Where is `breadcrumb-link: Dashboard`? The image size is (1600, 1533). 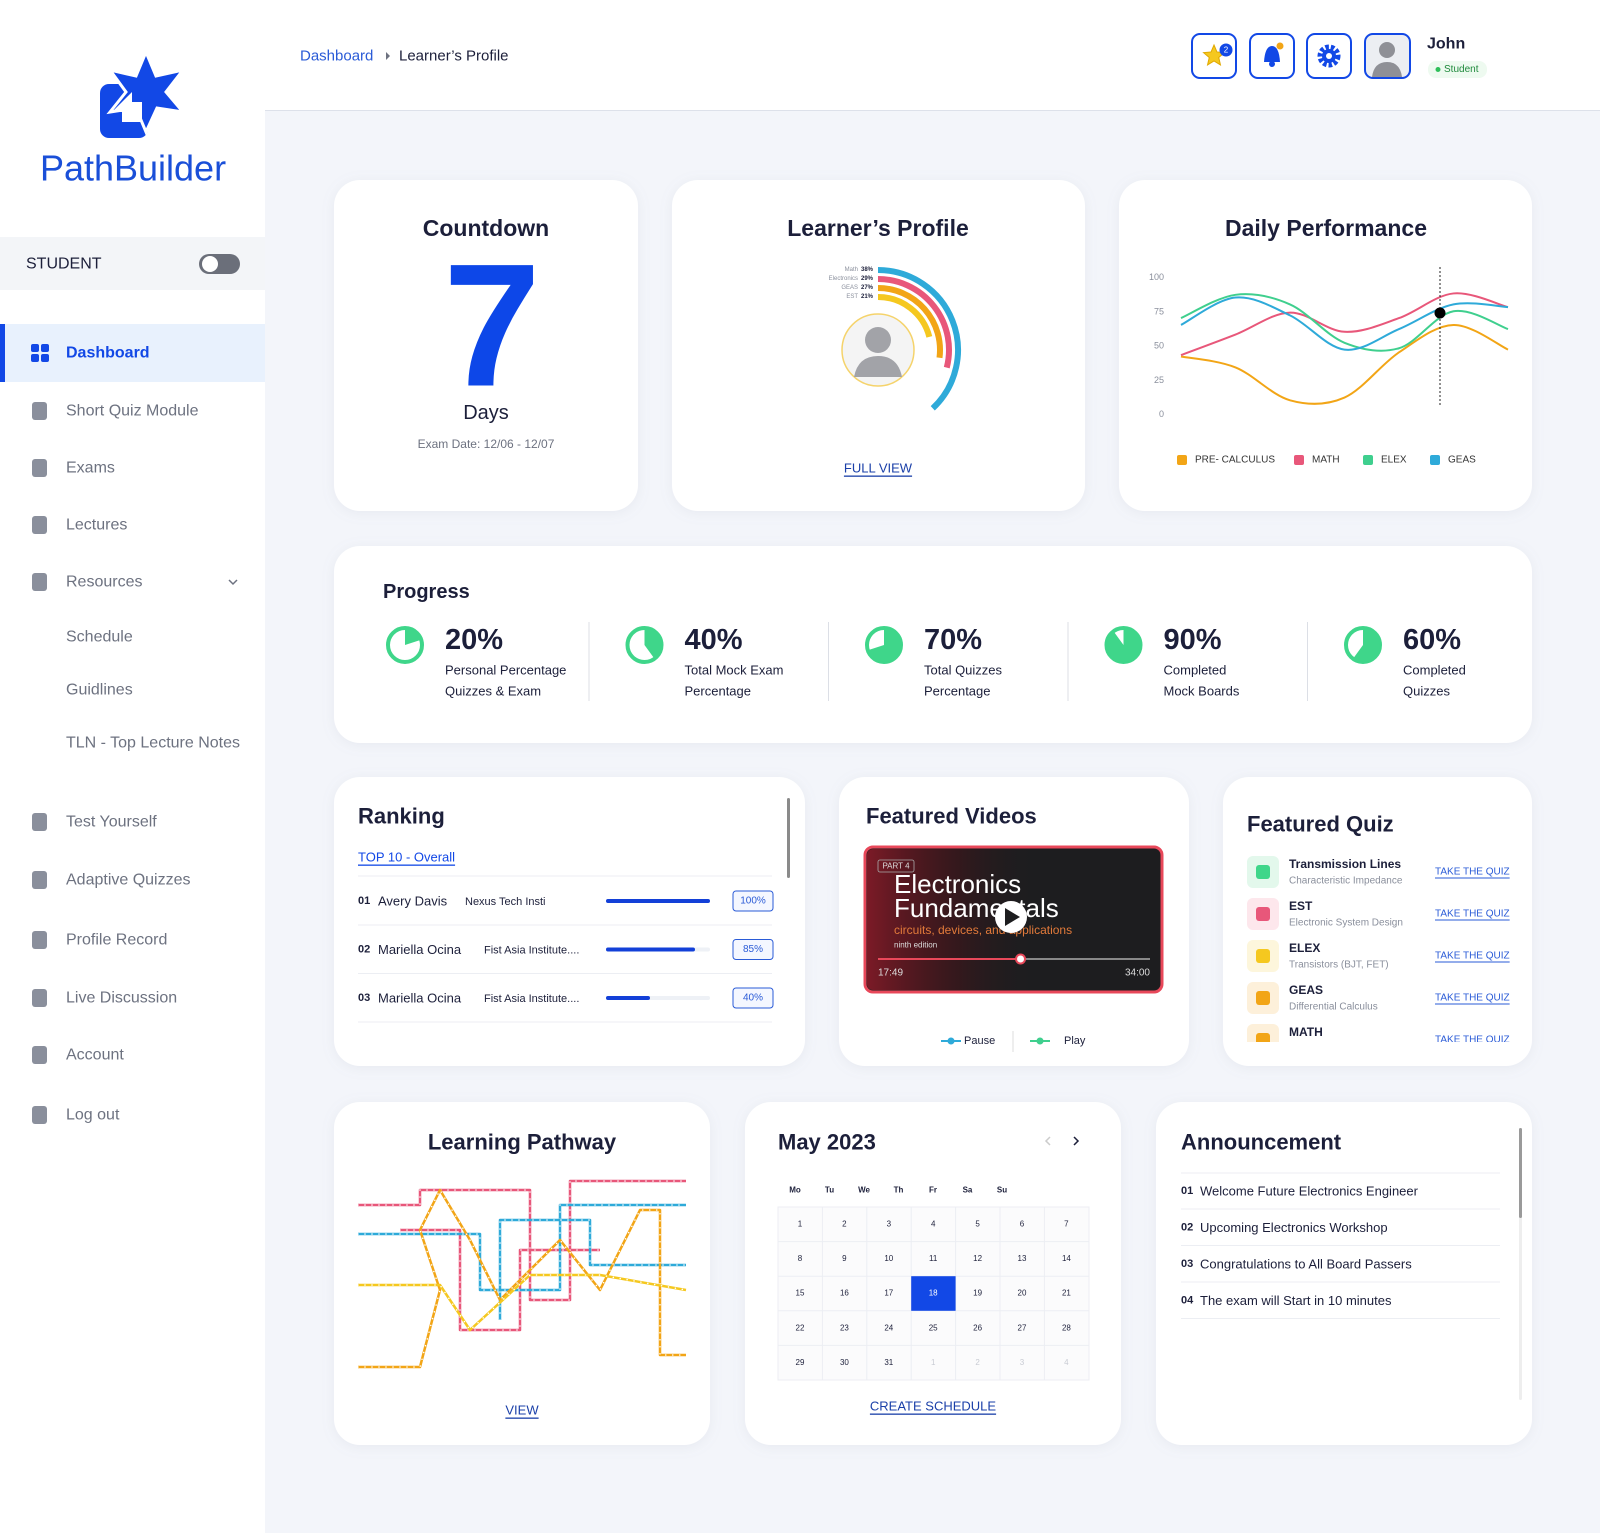 breadcrumb-link: Dashboard is located at coordinates (336, 56).